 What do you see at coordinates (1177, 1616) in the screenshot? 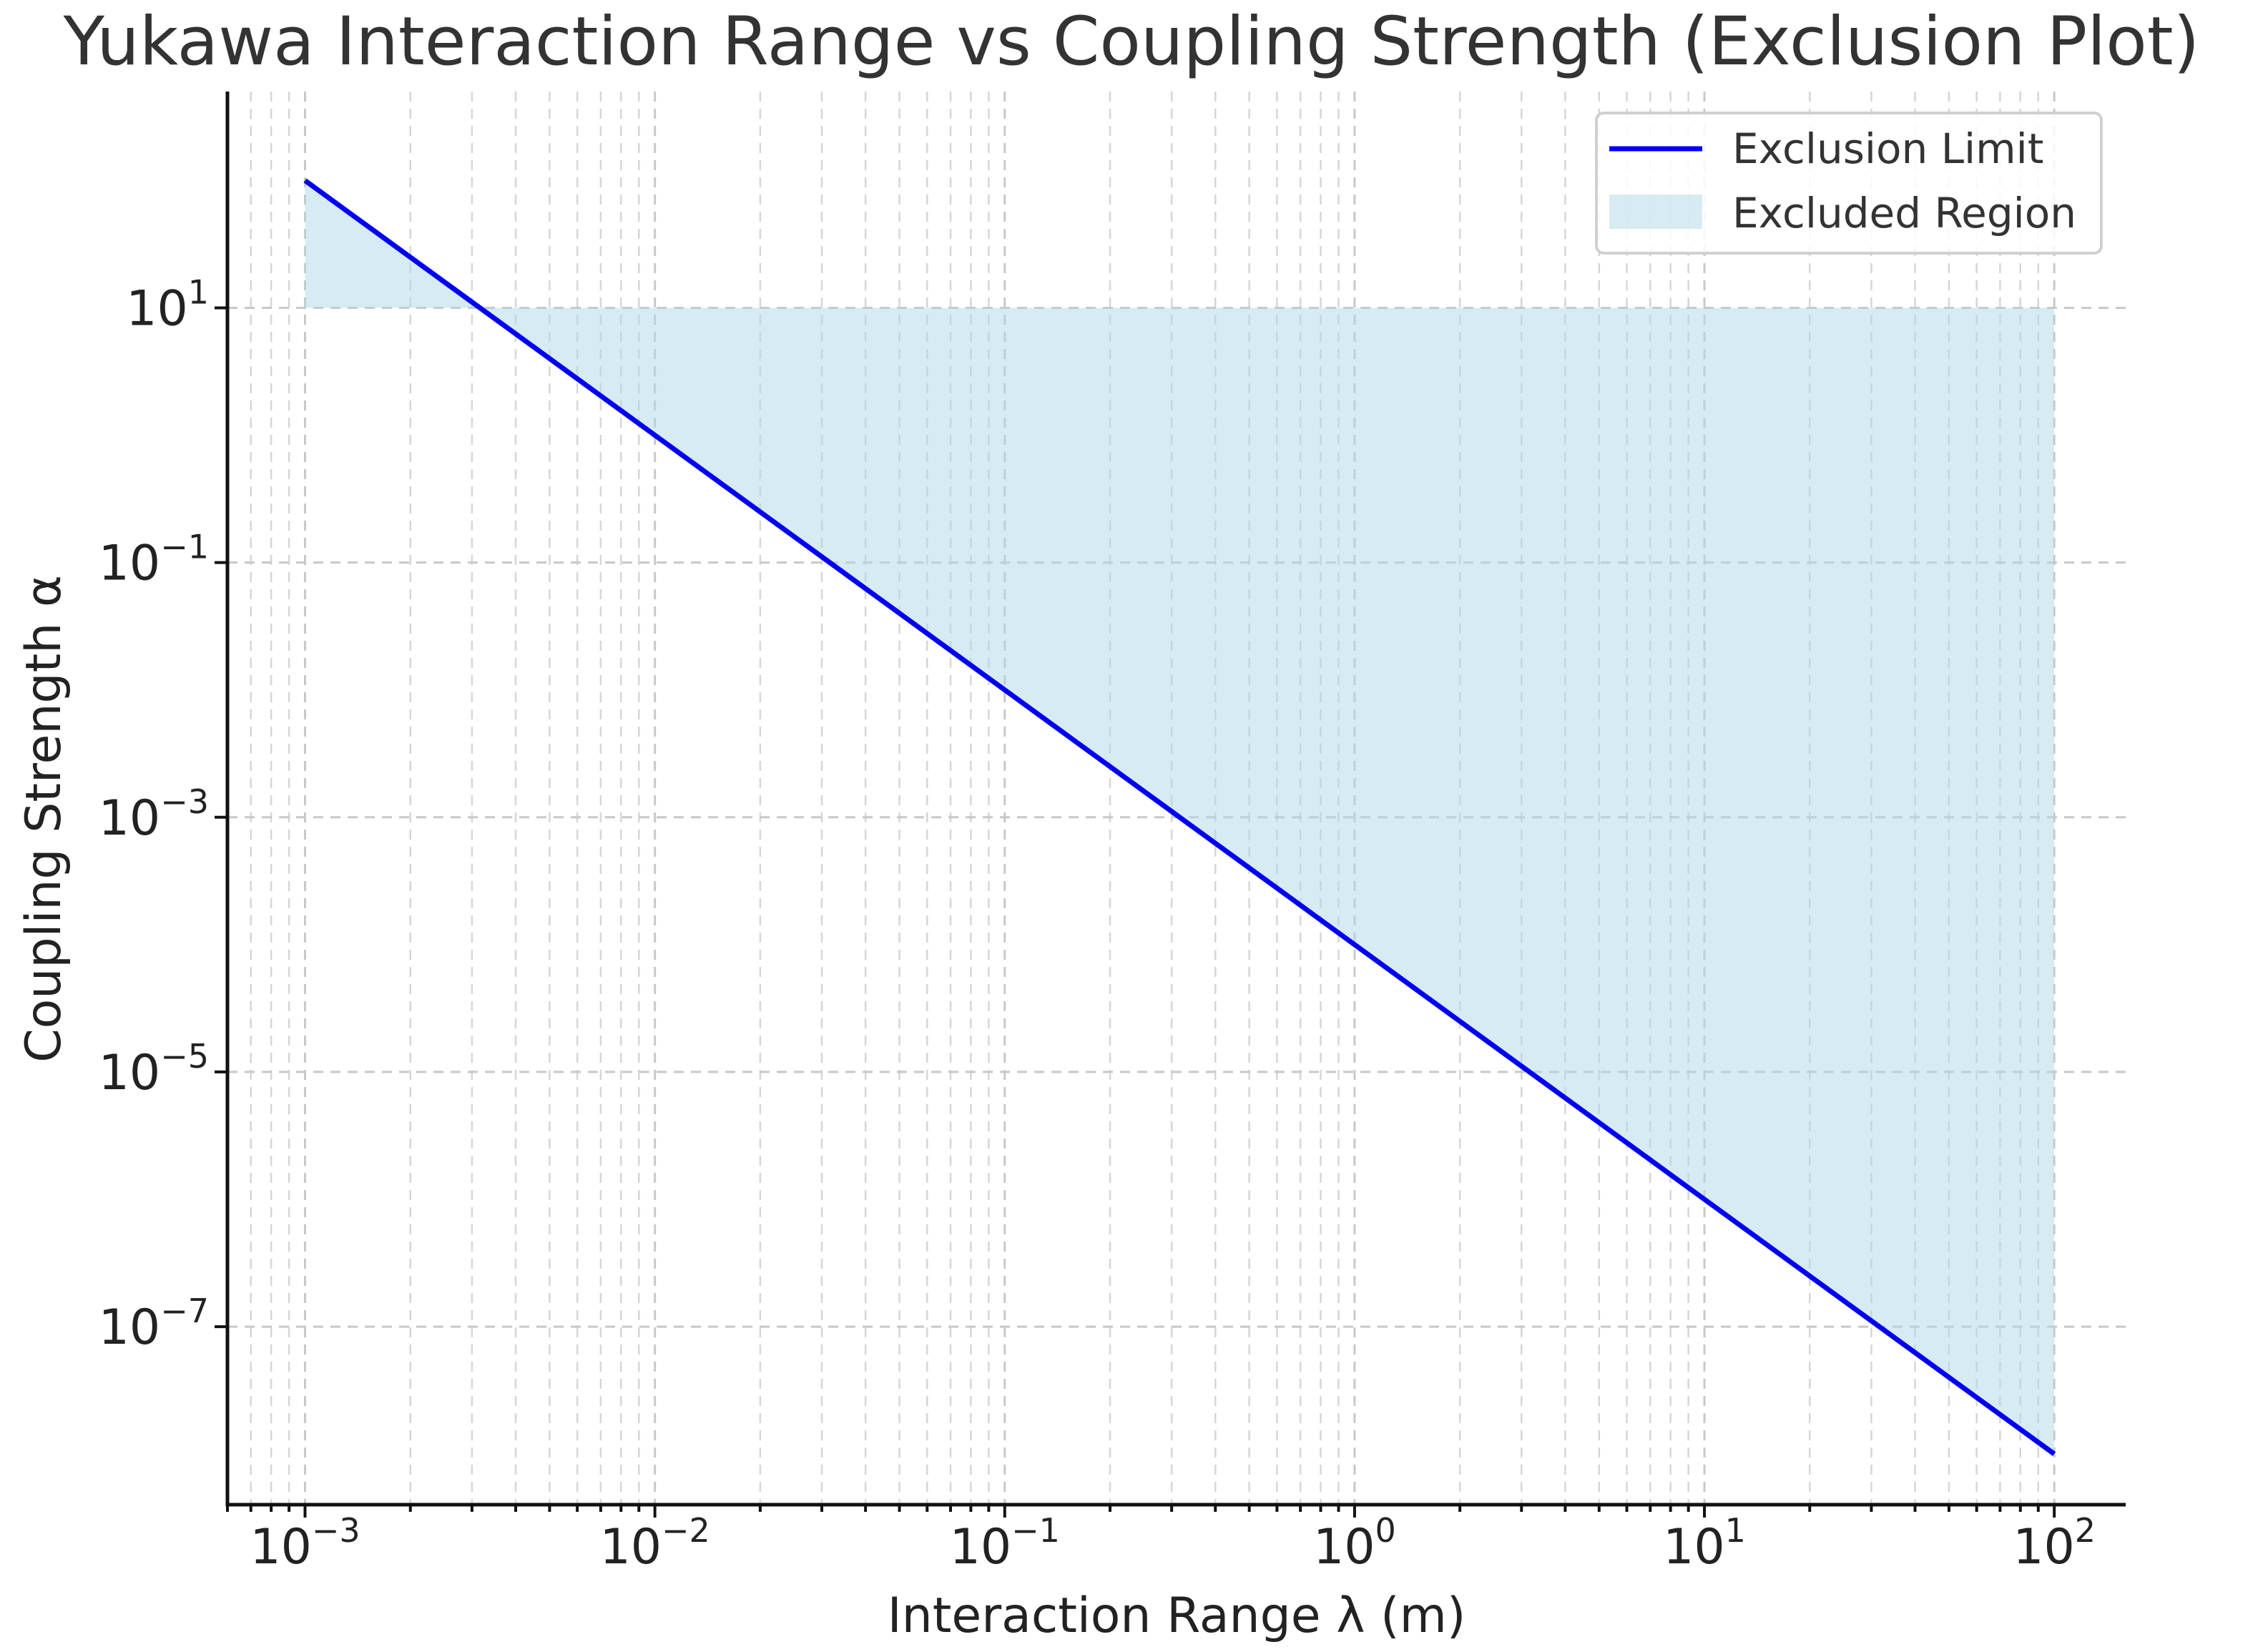
I see `x-axis-label: Interaction Range λ (m)` at bounding box center [1177, 1616].